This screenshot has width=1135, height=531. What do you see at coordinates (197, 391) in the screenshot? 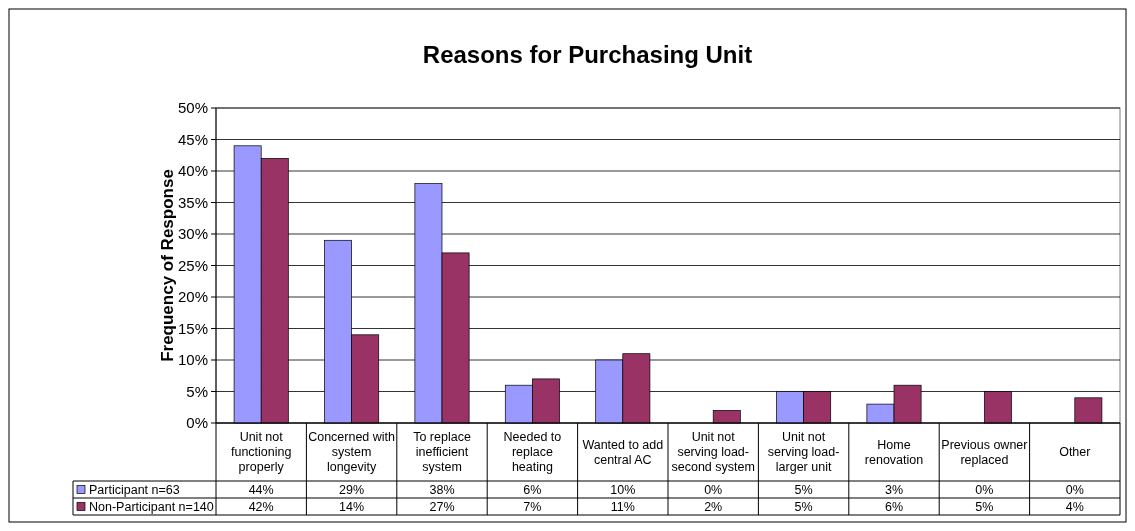
I see `y-tick-label: 5%` at bounding box center [197, 391].